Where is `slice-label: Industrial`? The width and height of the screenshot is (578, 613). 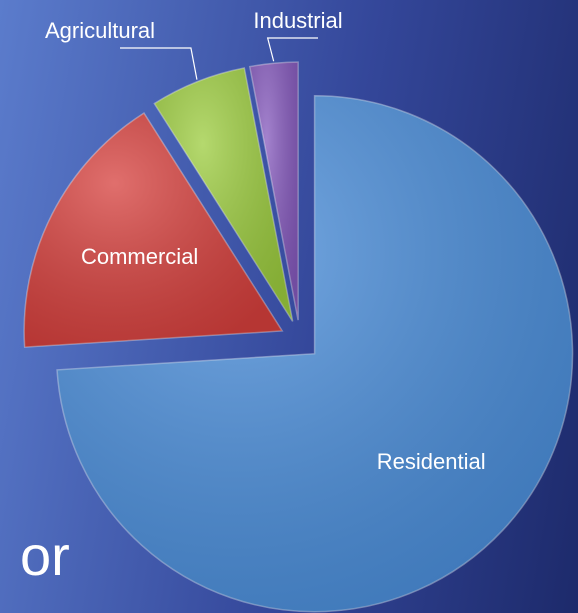 slice-label: Industrial is located at coordinates (297, 20).